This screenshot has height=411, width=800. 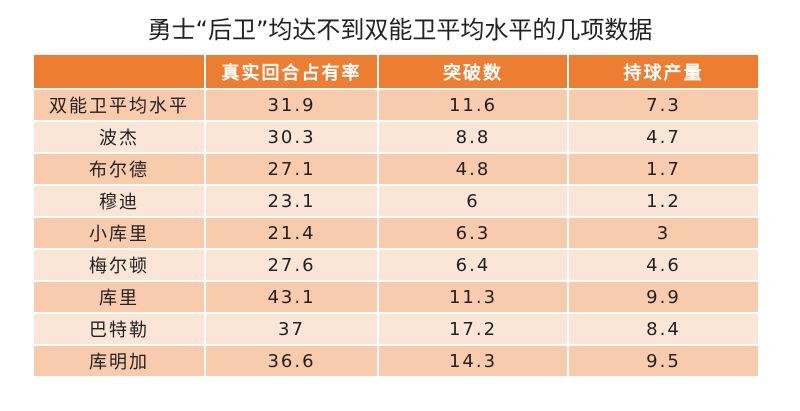 What do you see at coordinates (120, 232) in the screenshot?
I see `row-label: 小库里` at bounding box center [120, 232].